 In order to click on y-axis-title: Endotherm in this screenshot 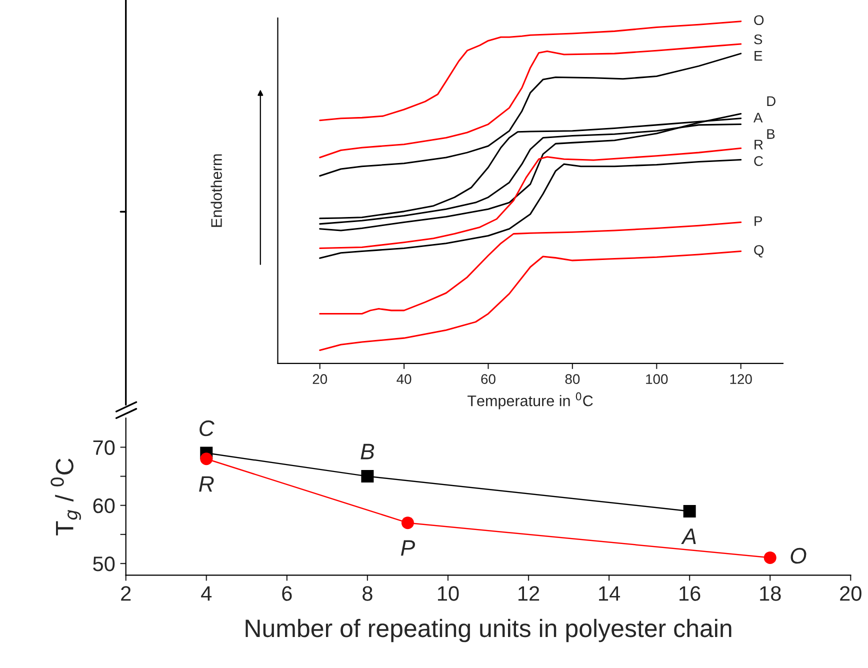, I will do `click(216, 190)`.